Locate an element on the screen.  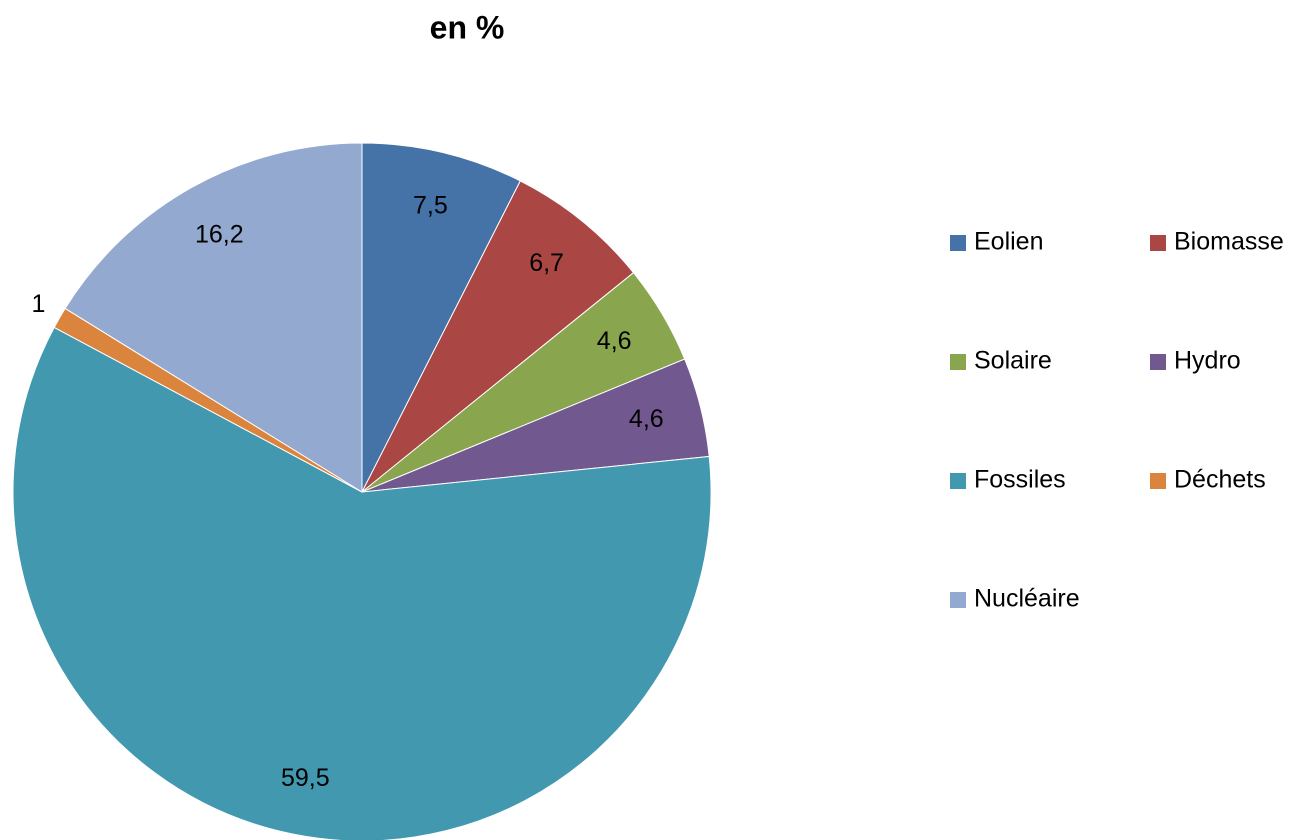
legend-label: Solaire is located at coordinates (1013, 361).